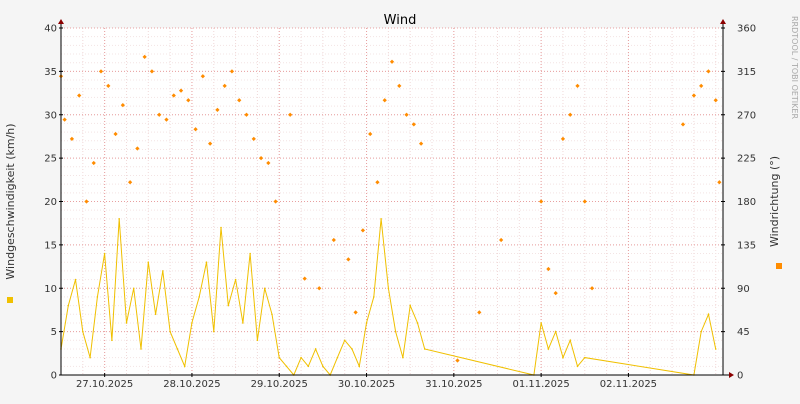 Image resolution: width=800 pixels, height=404 pixels. What do you see at coordinates (746, 29) in the screenshot?
I see `y-right-tick-label: 360` at bounding box center [746, 29].